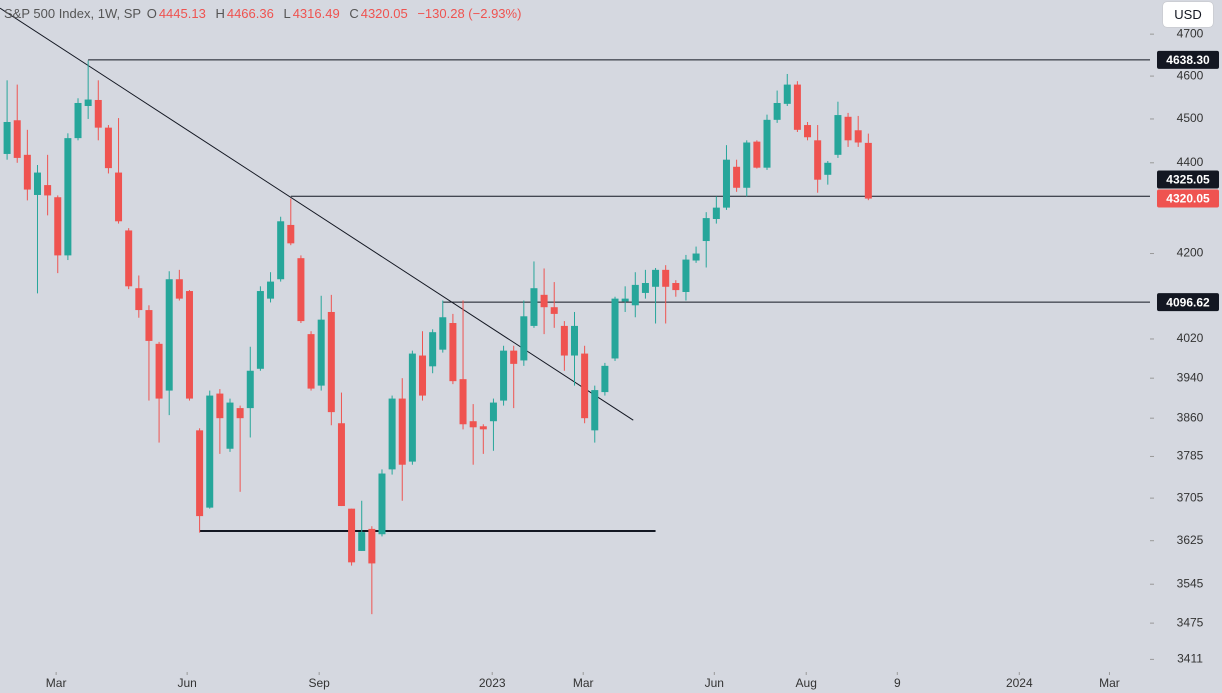  What do you see at coordinates (469, 13) in the screenshot?
I see `change-value: −130.28 (−2.93%)` at bounding box center [469, 13].